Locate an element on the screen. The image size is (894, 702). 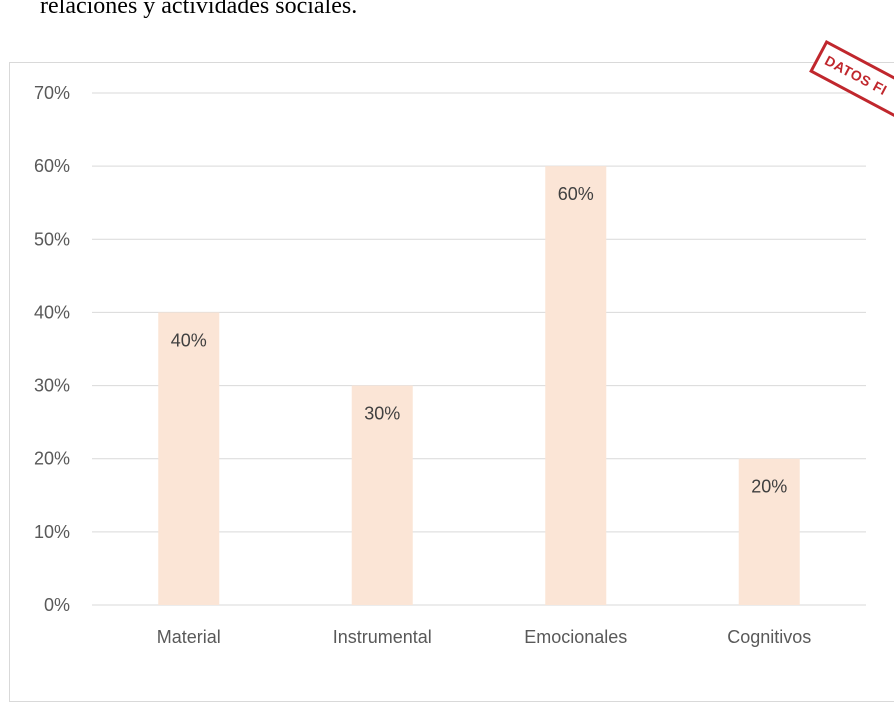
y-tick-label: 30% is located at coordinates (52, 386).